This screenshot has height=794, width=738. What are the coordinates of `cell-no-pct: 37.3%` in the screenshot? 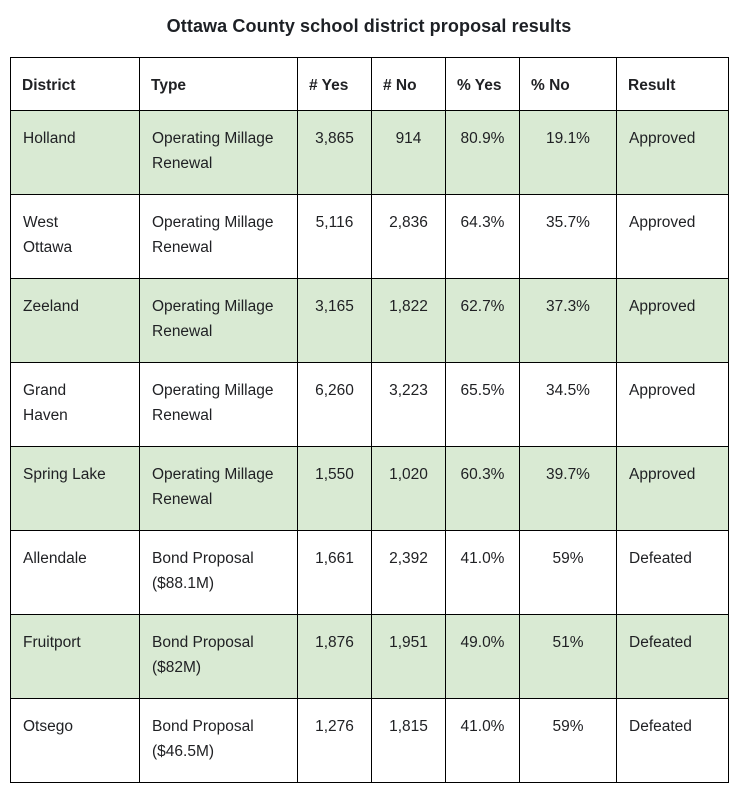 It's located at (568, 320).